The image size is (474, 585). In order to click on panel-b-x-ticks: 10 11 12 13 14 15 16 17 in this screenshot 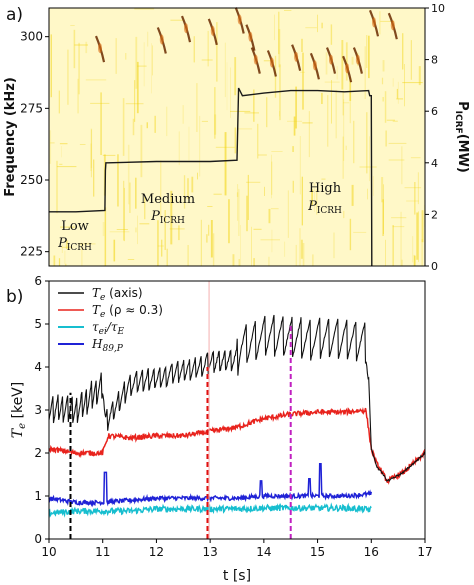, I will do `click(237, 549)`.